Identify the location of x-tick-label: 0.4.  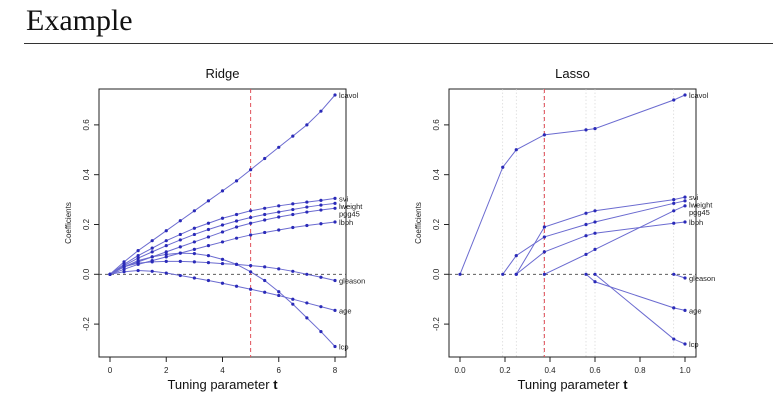
(550, 370).